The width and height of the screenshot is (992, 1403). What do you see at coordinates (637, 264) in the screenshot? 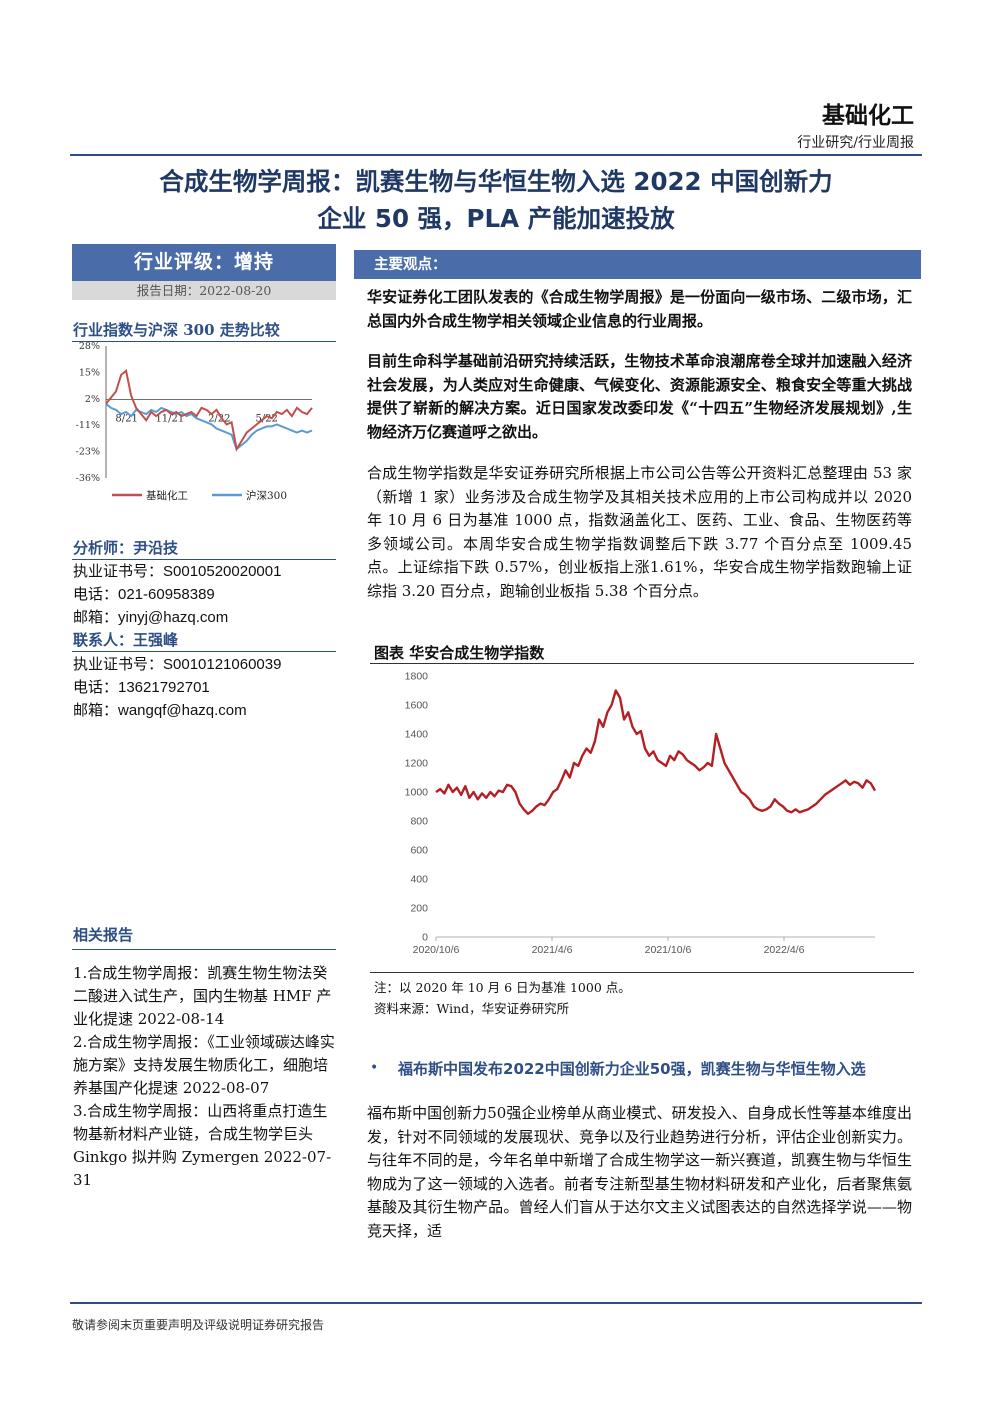
I see `main-points-bar: 主要观点：` at bounding box center [637, 264].